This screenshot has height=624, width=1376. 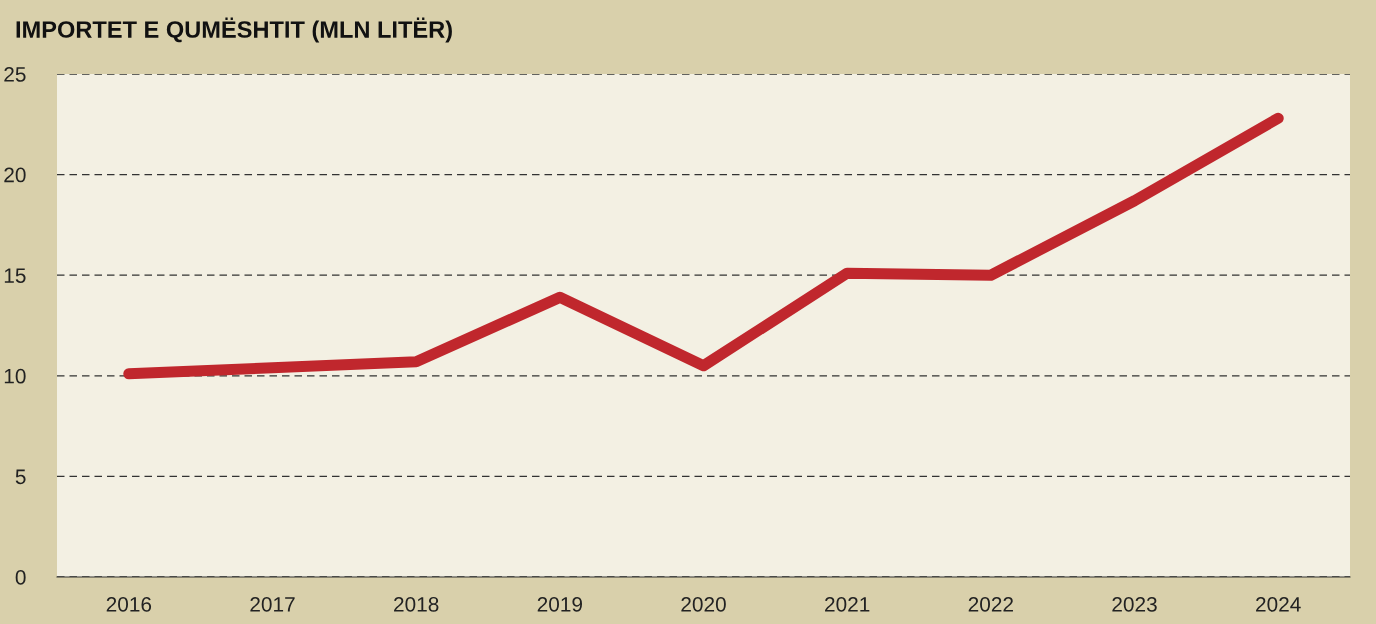 What do you see at coordinates (20, 577) in the screenshot?
I see `y-tick-label: 0` at bounding box center [20, 577].